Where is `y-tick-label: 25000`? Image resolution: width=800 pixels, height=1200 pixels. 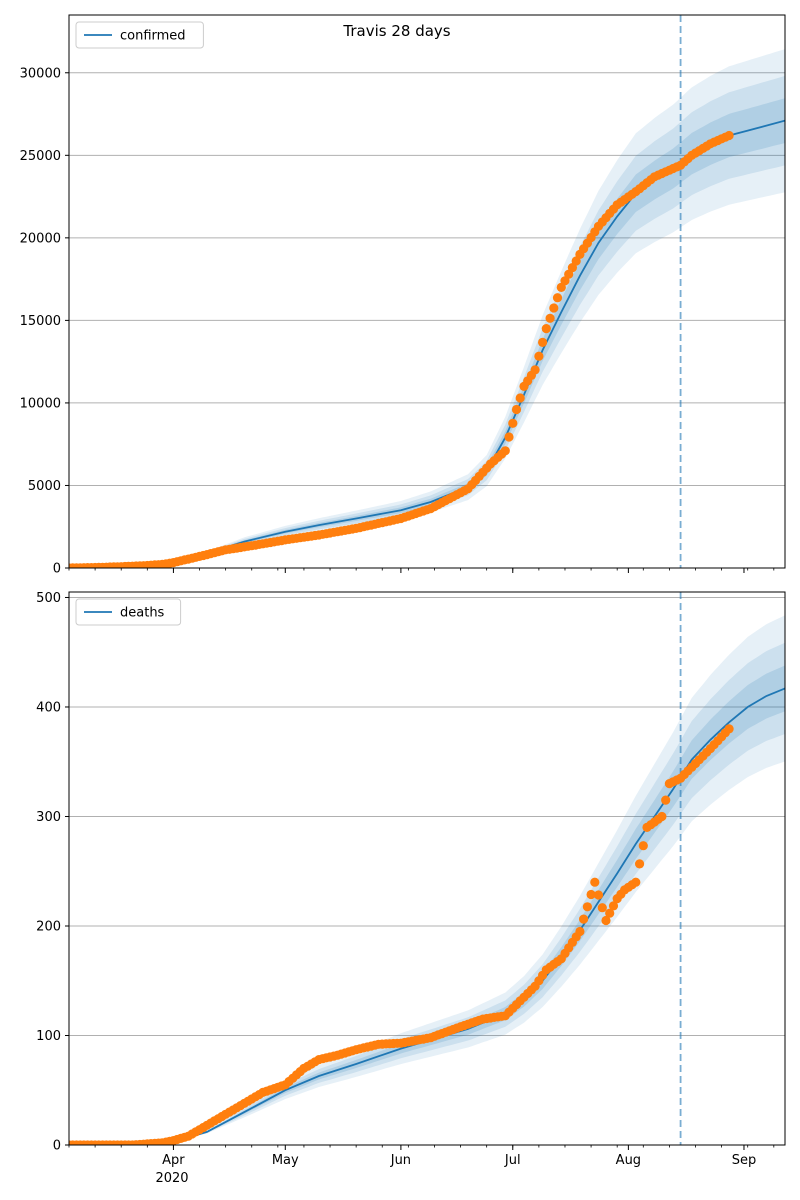 y-tick-label: 25000 is located at coordinates (40, 156).